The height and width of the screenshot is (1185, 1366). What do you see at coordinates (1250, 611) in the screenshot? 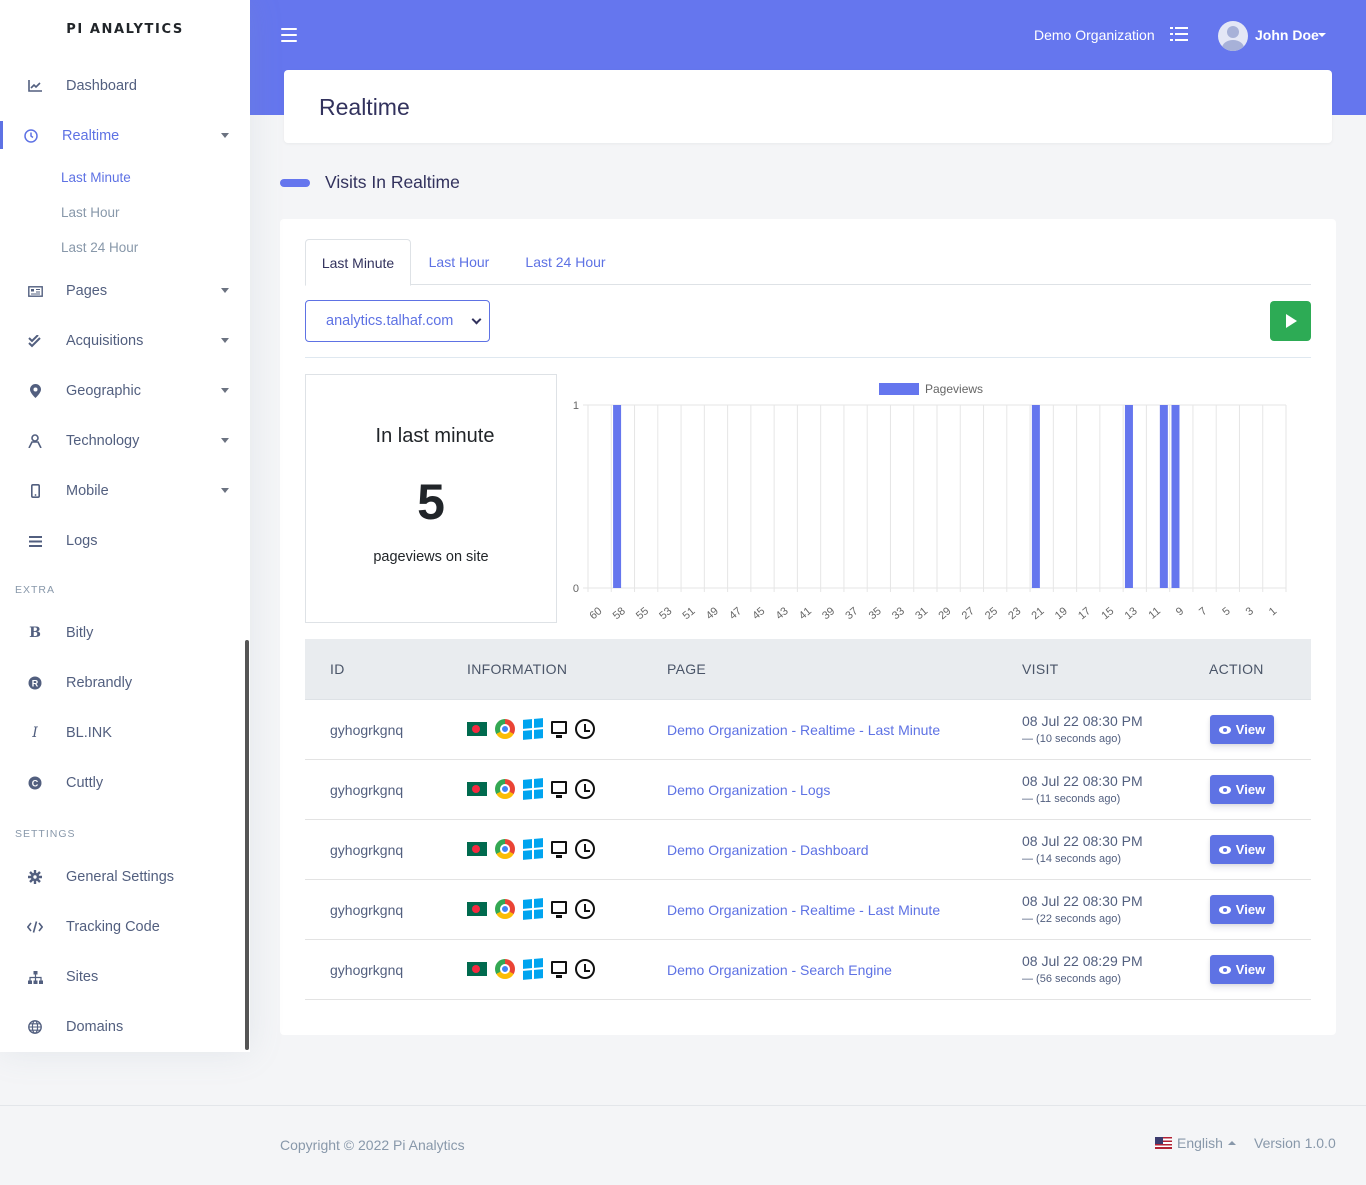
I see `x-tick-label: 3` at bounding box center [1250, 611].